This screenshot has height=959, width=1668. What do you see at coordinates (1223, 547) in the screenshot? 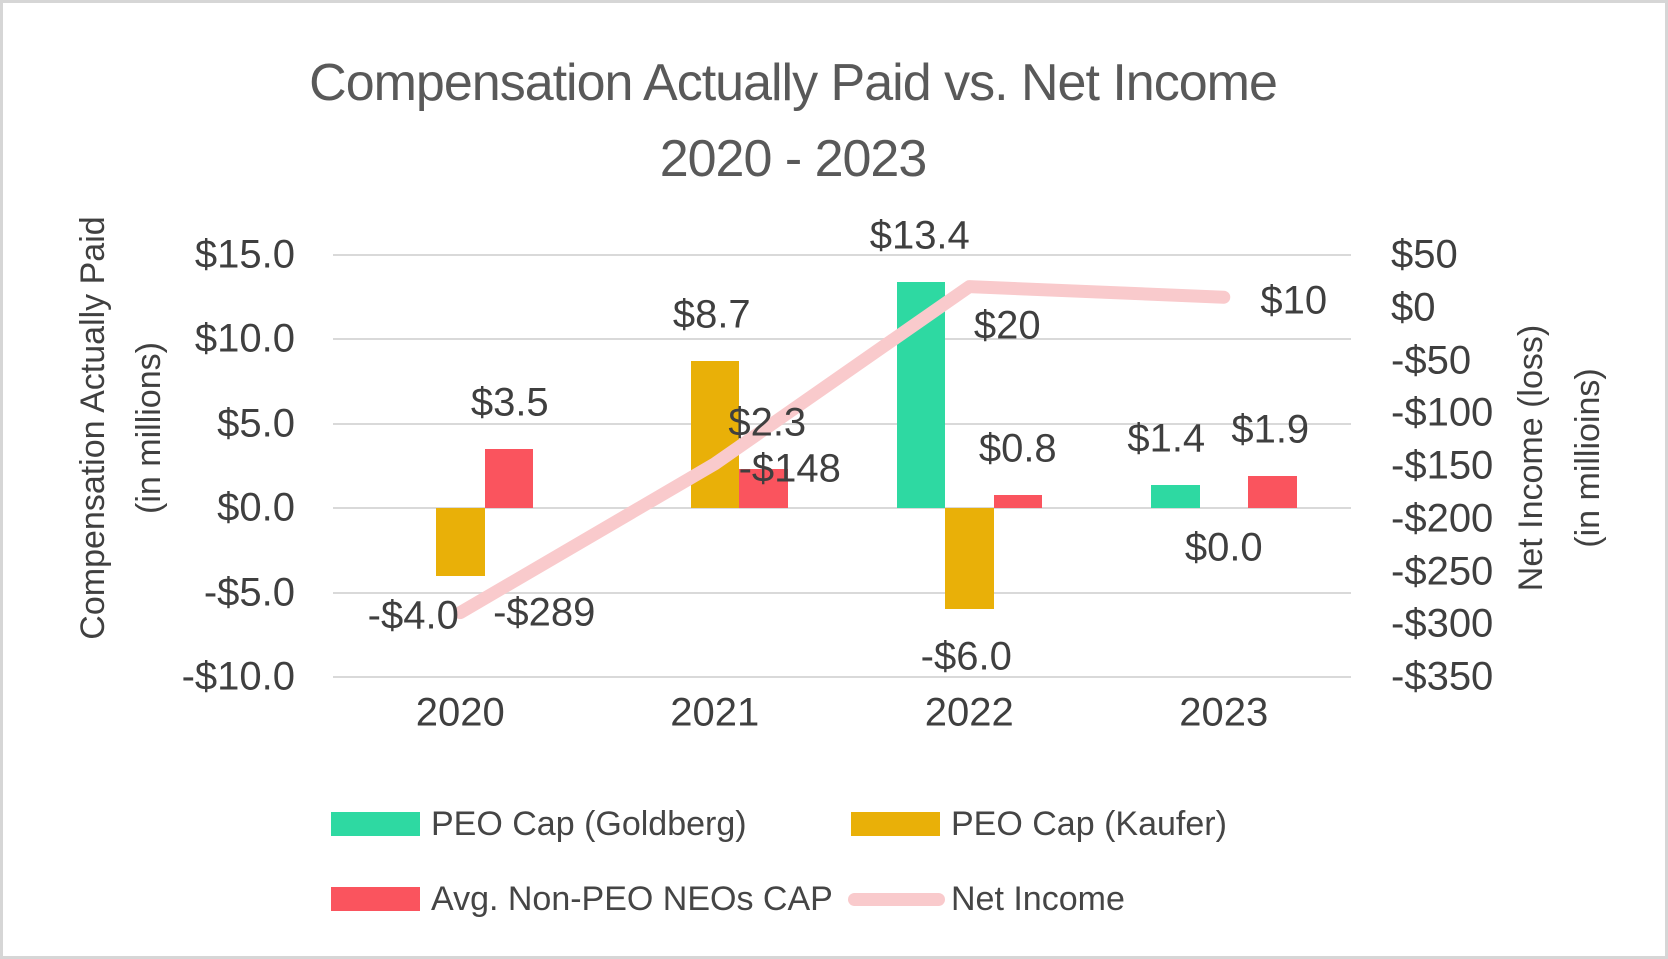
I see `data-label-peo-cap-kaufer-2023: $0.0` at bounding box center [1223, 547].